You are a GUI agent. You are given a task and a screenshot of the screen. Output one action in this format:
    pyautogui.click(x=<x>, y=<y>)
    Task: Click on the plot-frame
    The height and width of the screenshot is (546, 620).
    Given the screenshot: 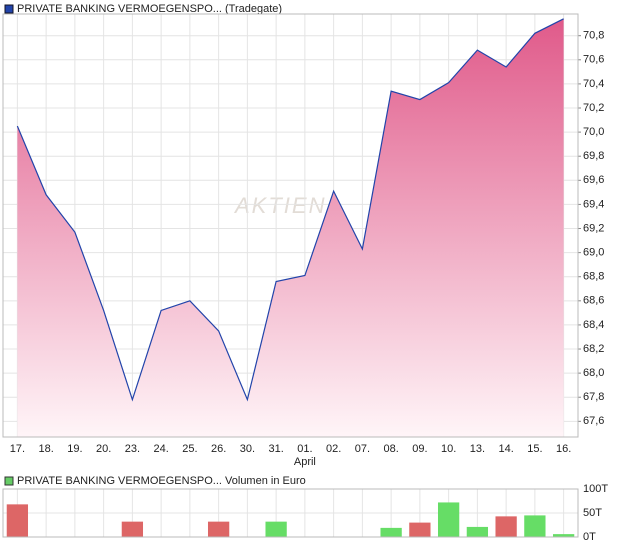 What is the action you would take?
    pyautogui.click(x=290, y=513)
    